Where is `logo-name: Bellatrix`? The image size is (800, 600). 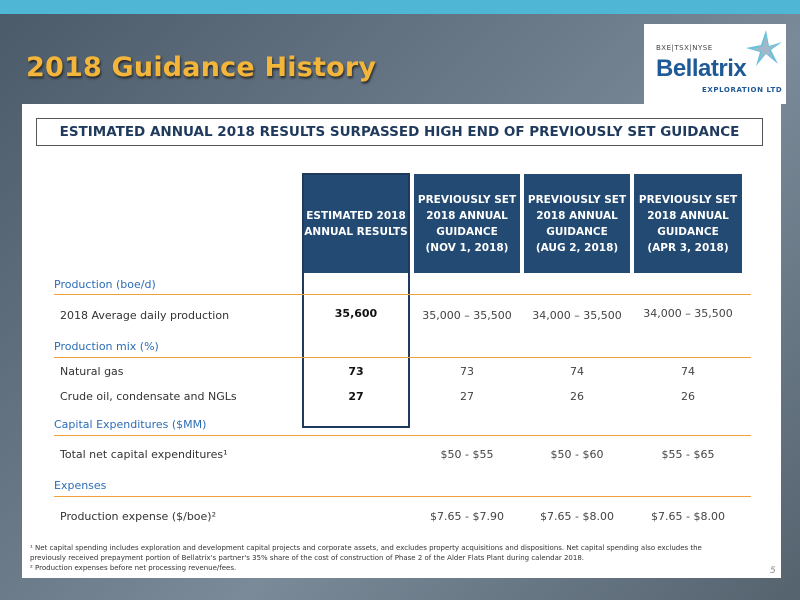 logo-name: Bellatrix is located at coordinates (701, 68).